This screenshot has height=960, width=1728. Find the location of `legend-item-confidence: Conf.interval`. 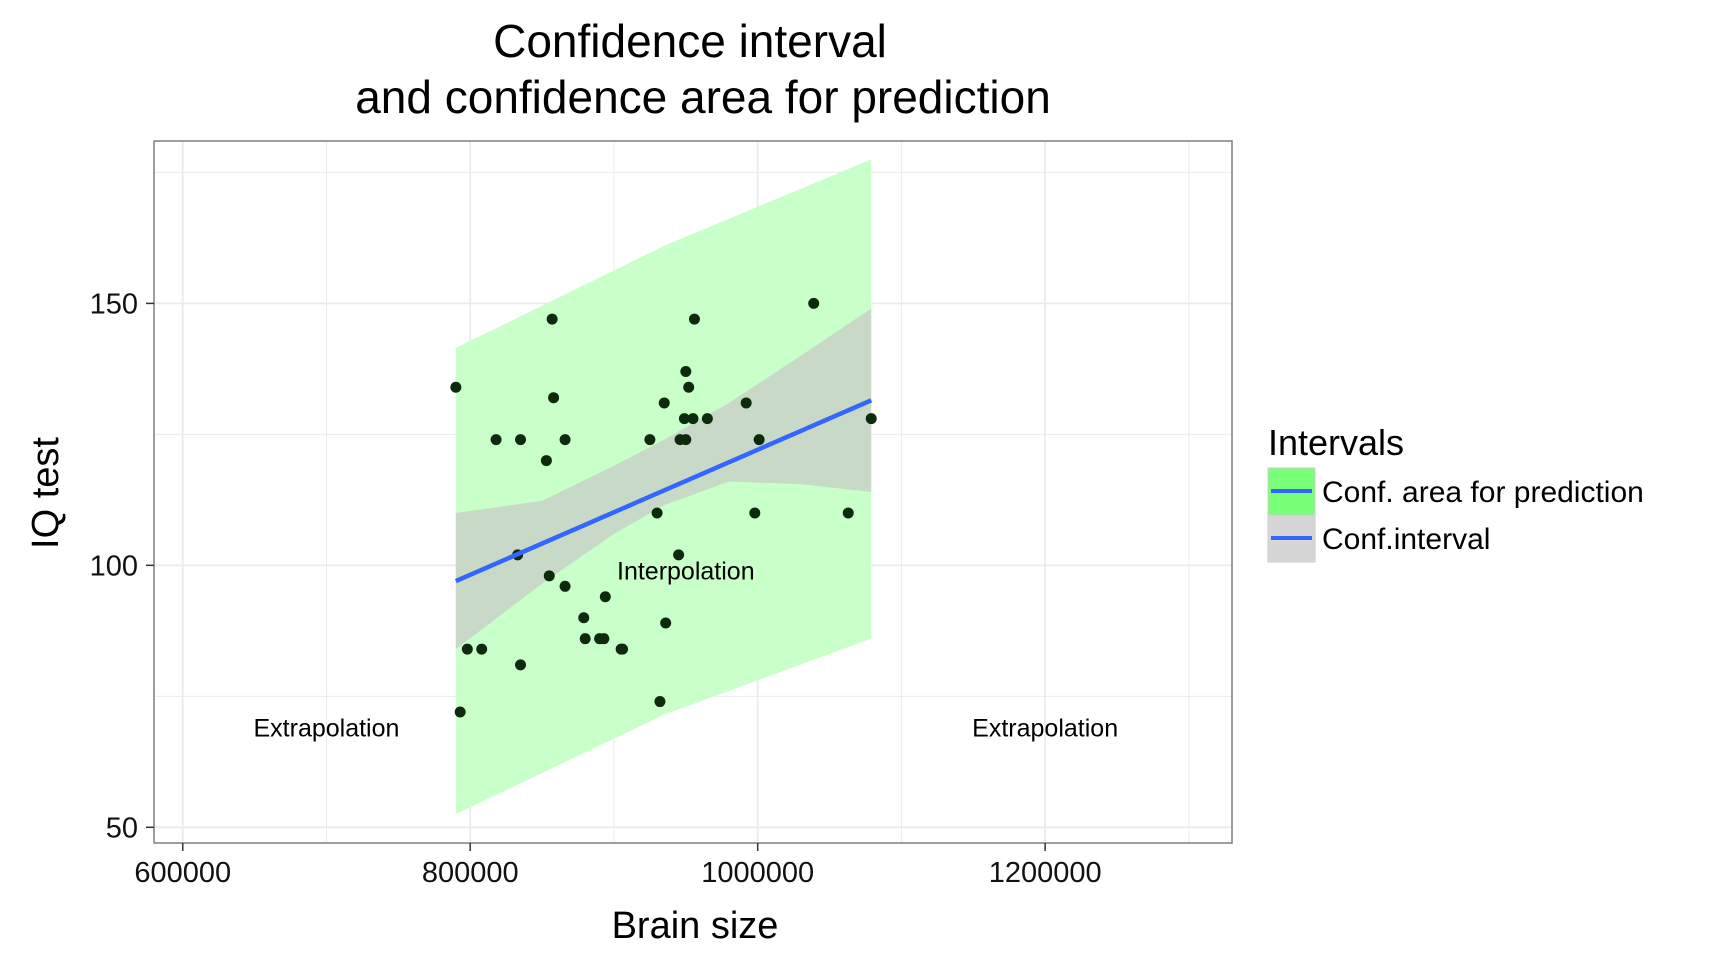

legend-item-confidence: Conf.interval is located at coordinates (1378, 538).